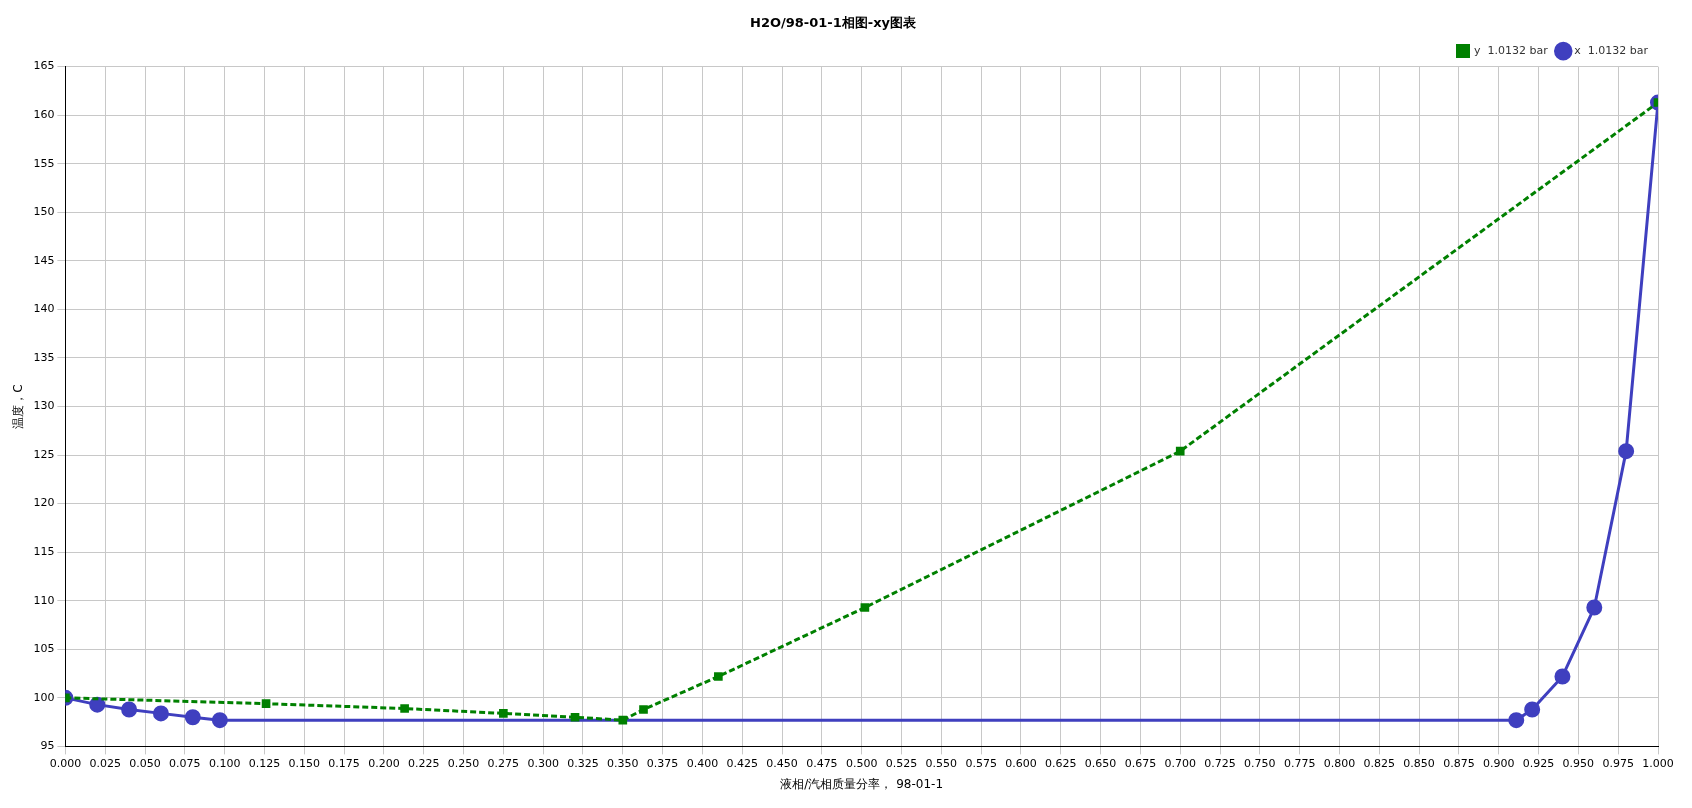 This screenshot has width=1692, height=808. Describe the element at coordinates (1459, 763) in the screenshot. I see `x-tick-label: 0.875` at that location.